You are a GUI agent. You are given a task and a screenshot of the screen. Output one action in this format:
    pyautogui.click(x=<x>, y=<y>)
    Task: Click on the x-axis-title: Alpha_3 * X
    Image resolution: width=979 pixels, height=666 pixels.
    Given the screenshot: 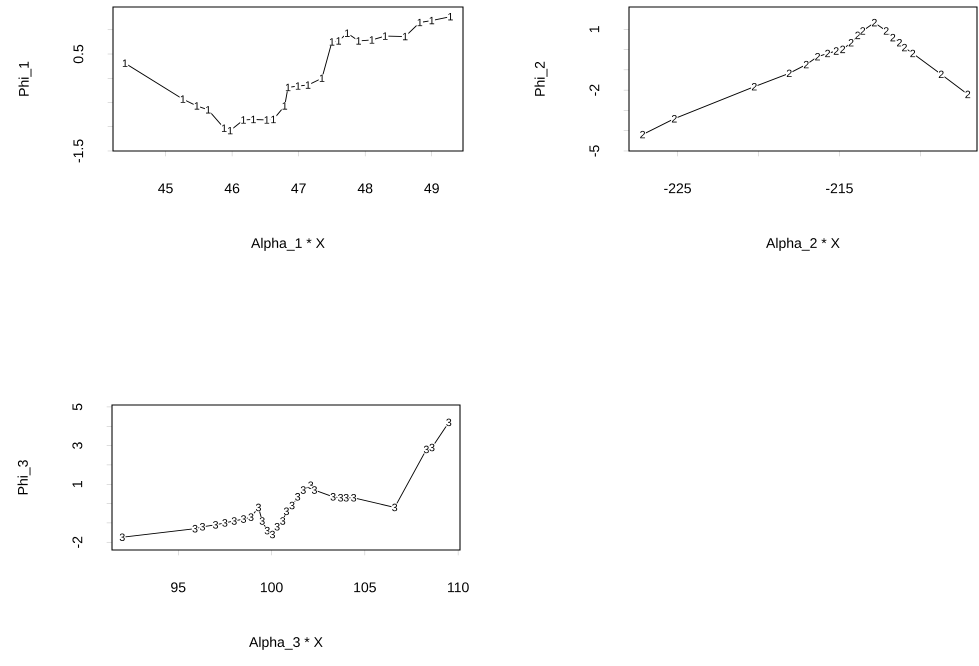 What is the action you would take?
    pyautogui.click(x=286, y=643)
    